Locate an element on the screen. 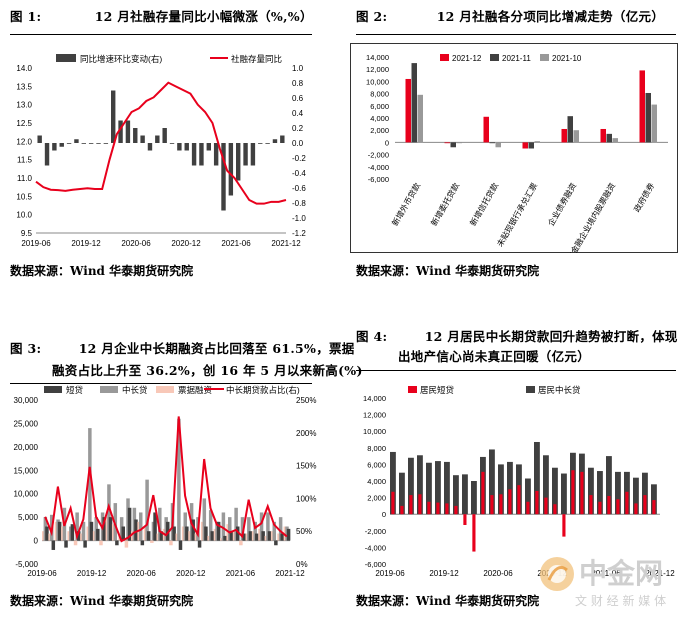  legend-label: 中长期贷款占比(右) is located at coordinates (263, 390).